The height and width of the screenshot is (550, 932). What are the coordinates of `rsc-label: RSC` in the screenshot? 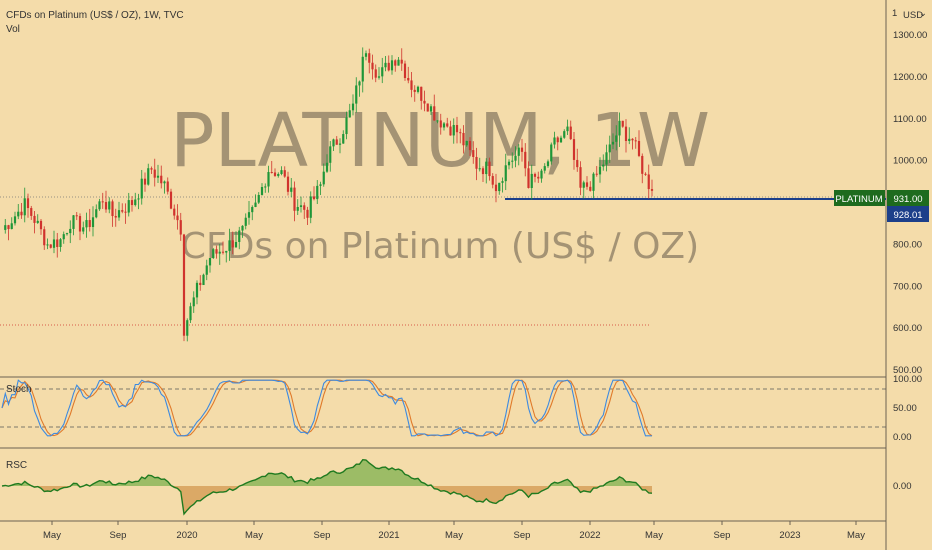 It's located at (16, 465).